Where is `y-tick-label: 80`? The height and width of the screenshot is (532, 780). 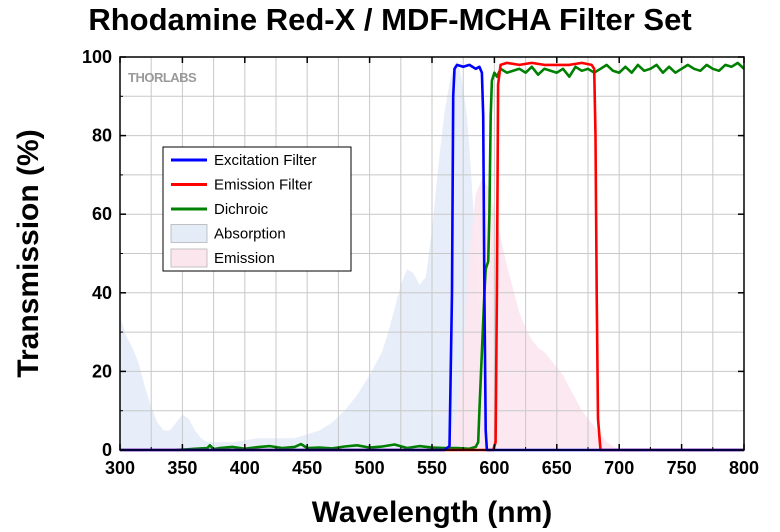
y-tick-label: 80 is located at coordinates (102, 136).